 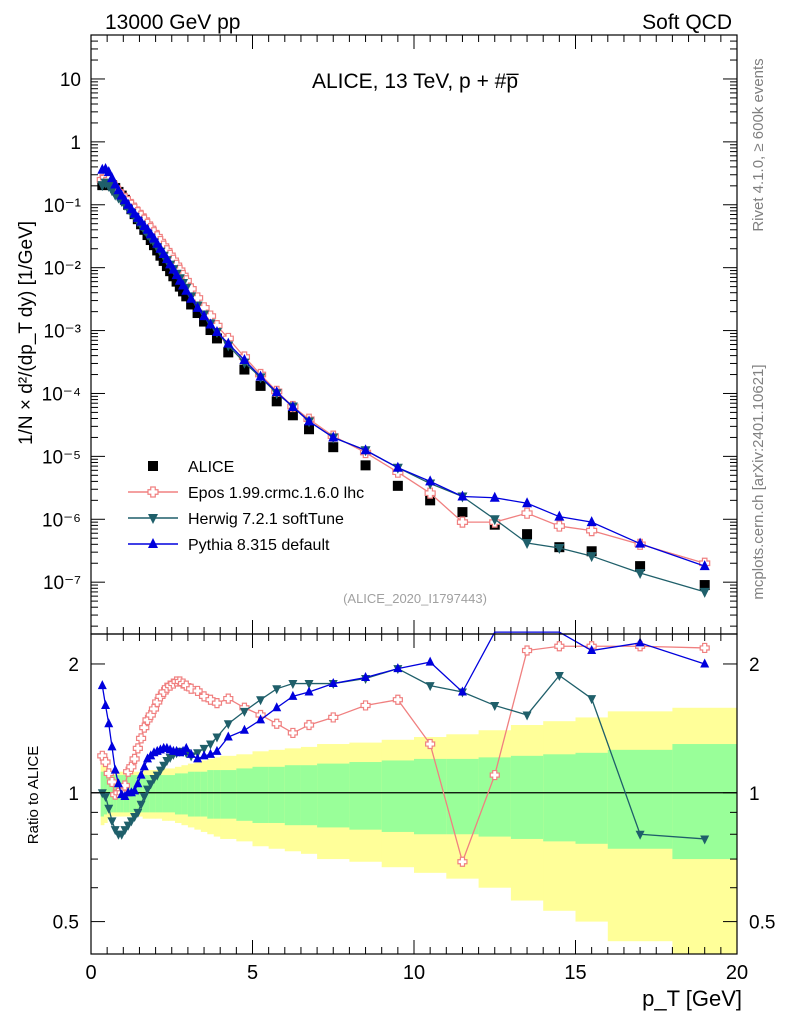 I want to click on legend-item: Herwig 7.2.1 softTune, so click(x=236, y=519).